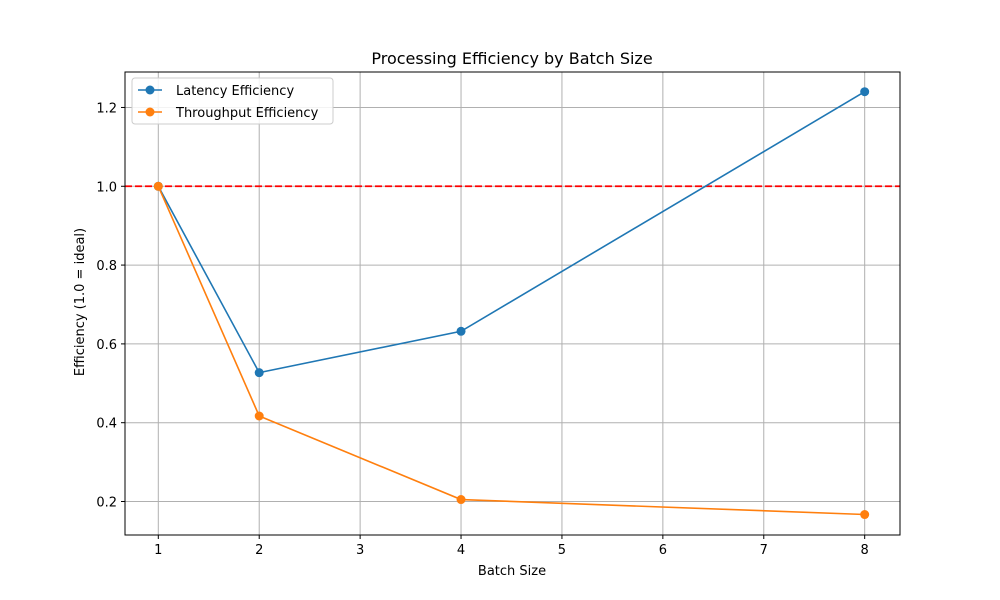 The height and width of the screenshot is (600, 1000). I want to click on y-axis-label: Efficiency (1.0 = ideal), so click(80, 302).